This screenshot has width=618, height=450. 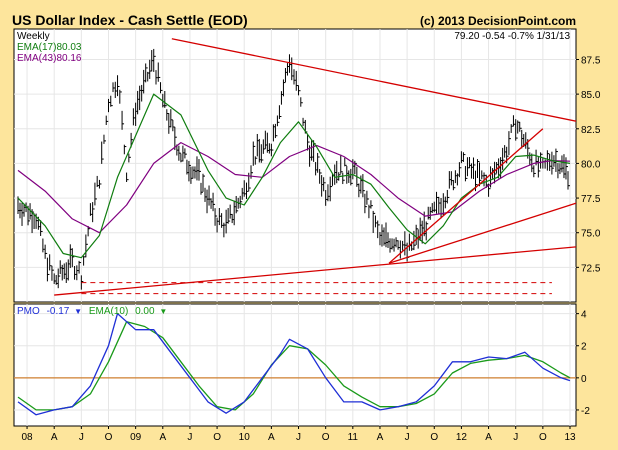 I want to click on quote-text: 79.20 -0.54 -0.7% 1/31/13, so click(x=512, y=36).